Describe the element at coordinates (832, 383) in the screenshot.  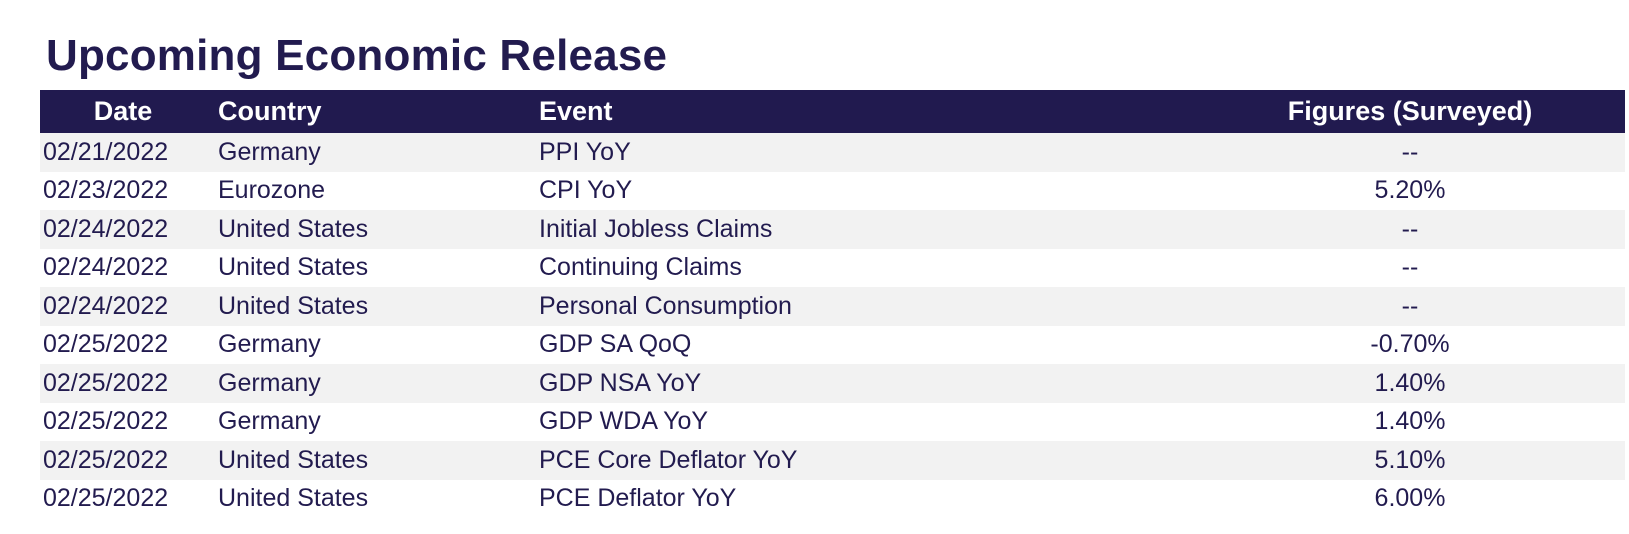
I see `table-row: 02/25/2022 Germany GDP NSA YoY 1.40%` at that location.